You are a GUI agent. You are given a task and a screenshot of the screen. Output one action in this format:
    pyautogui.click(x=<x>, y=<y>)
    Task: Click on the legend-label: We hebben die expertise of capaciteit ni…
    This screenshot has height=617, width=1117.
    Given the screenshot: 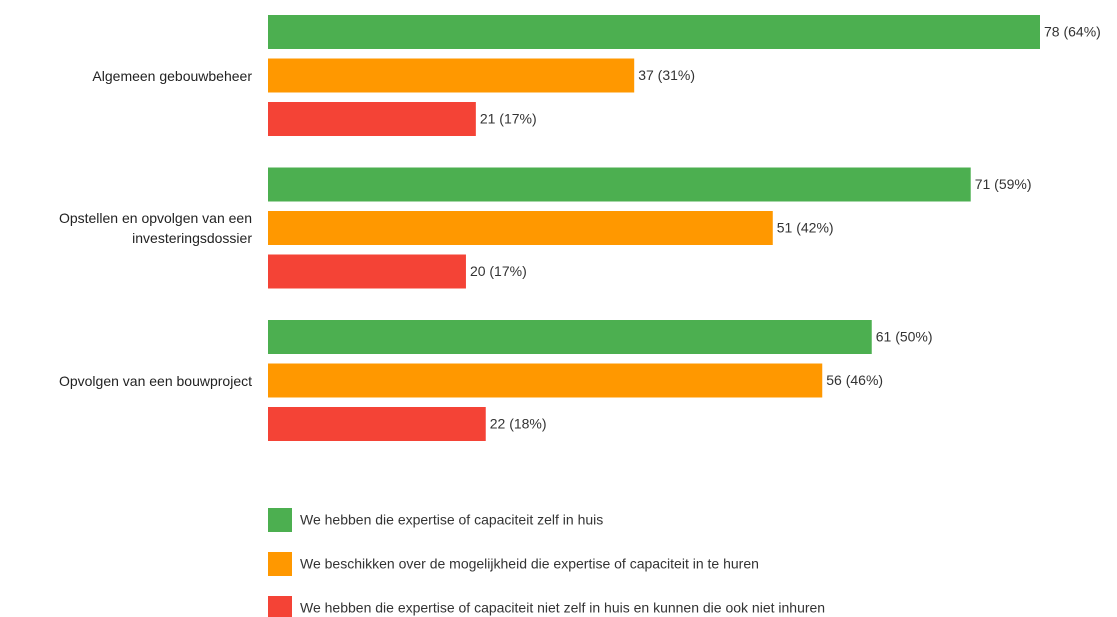 What is the action you would take?
    pyautogui.click(x=562, y=608)
    